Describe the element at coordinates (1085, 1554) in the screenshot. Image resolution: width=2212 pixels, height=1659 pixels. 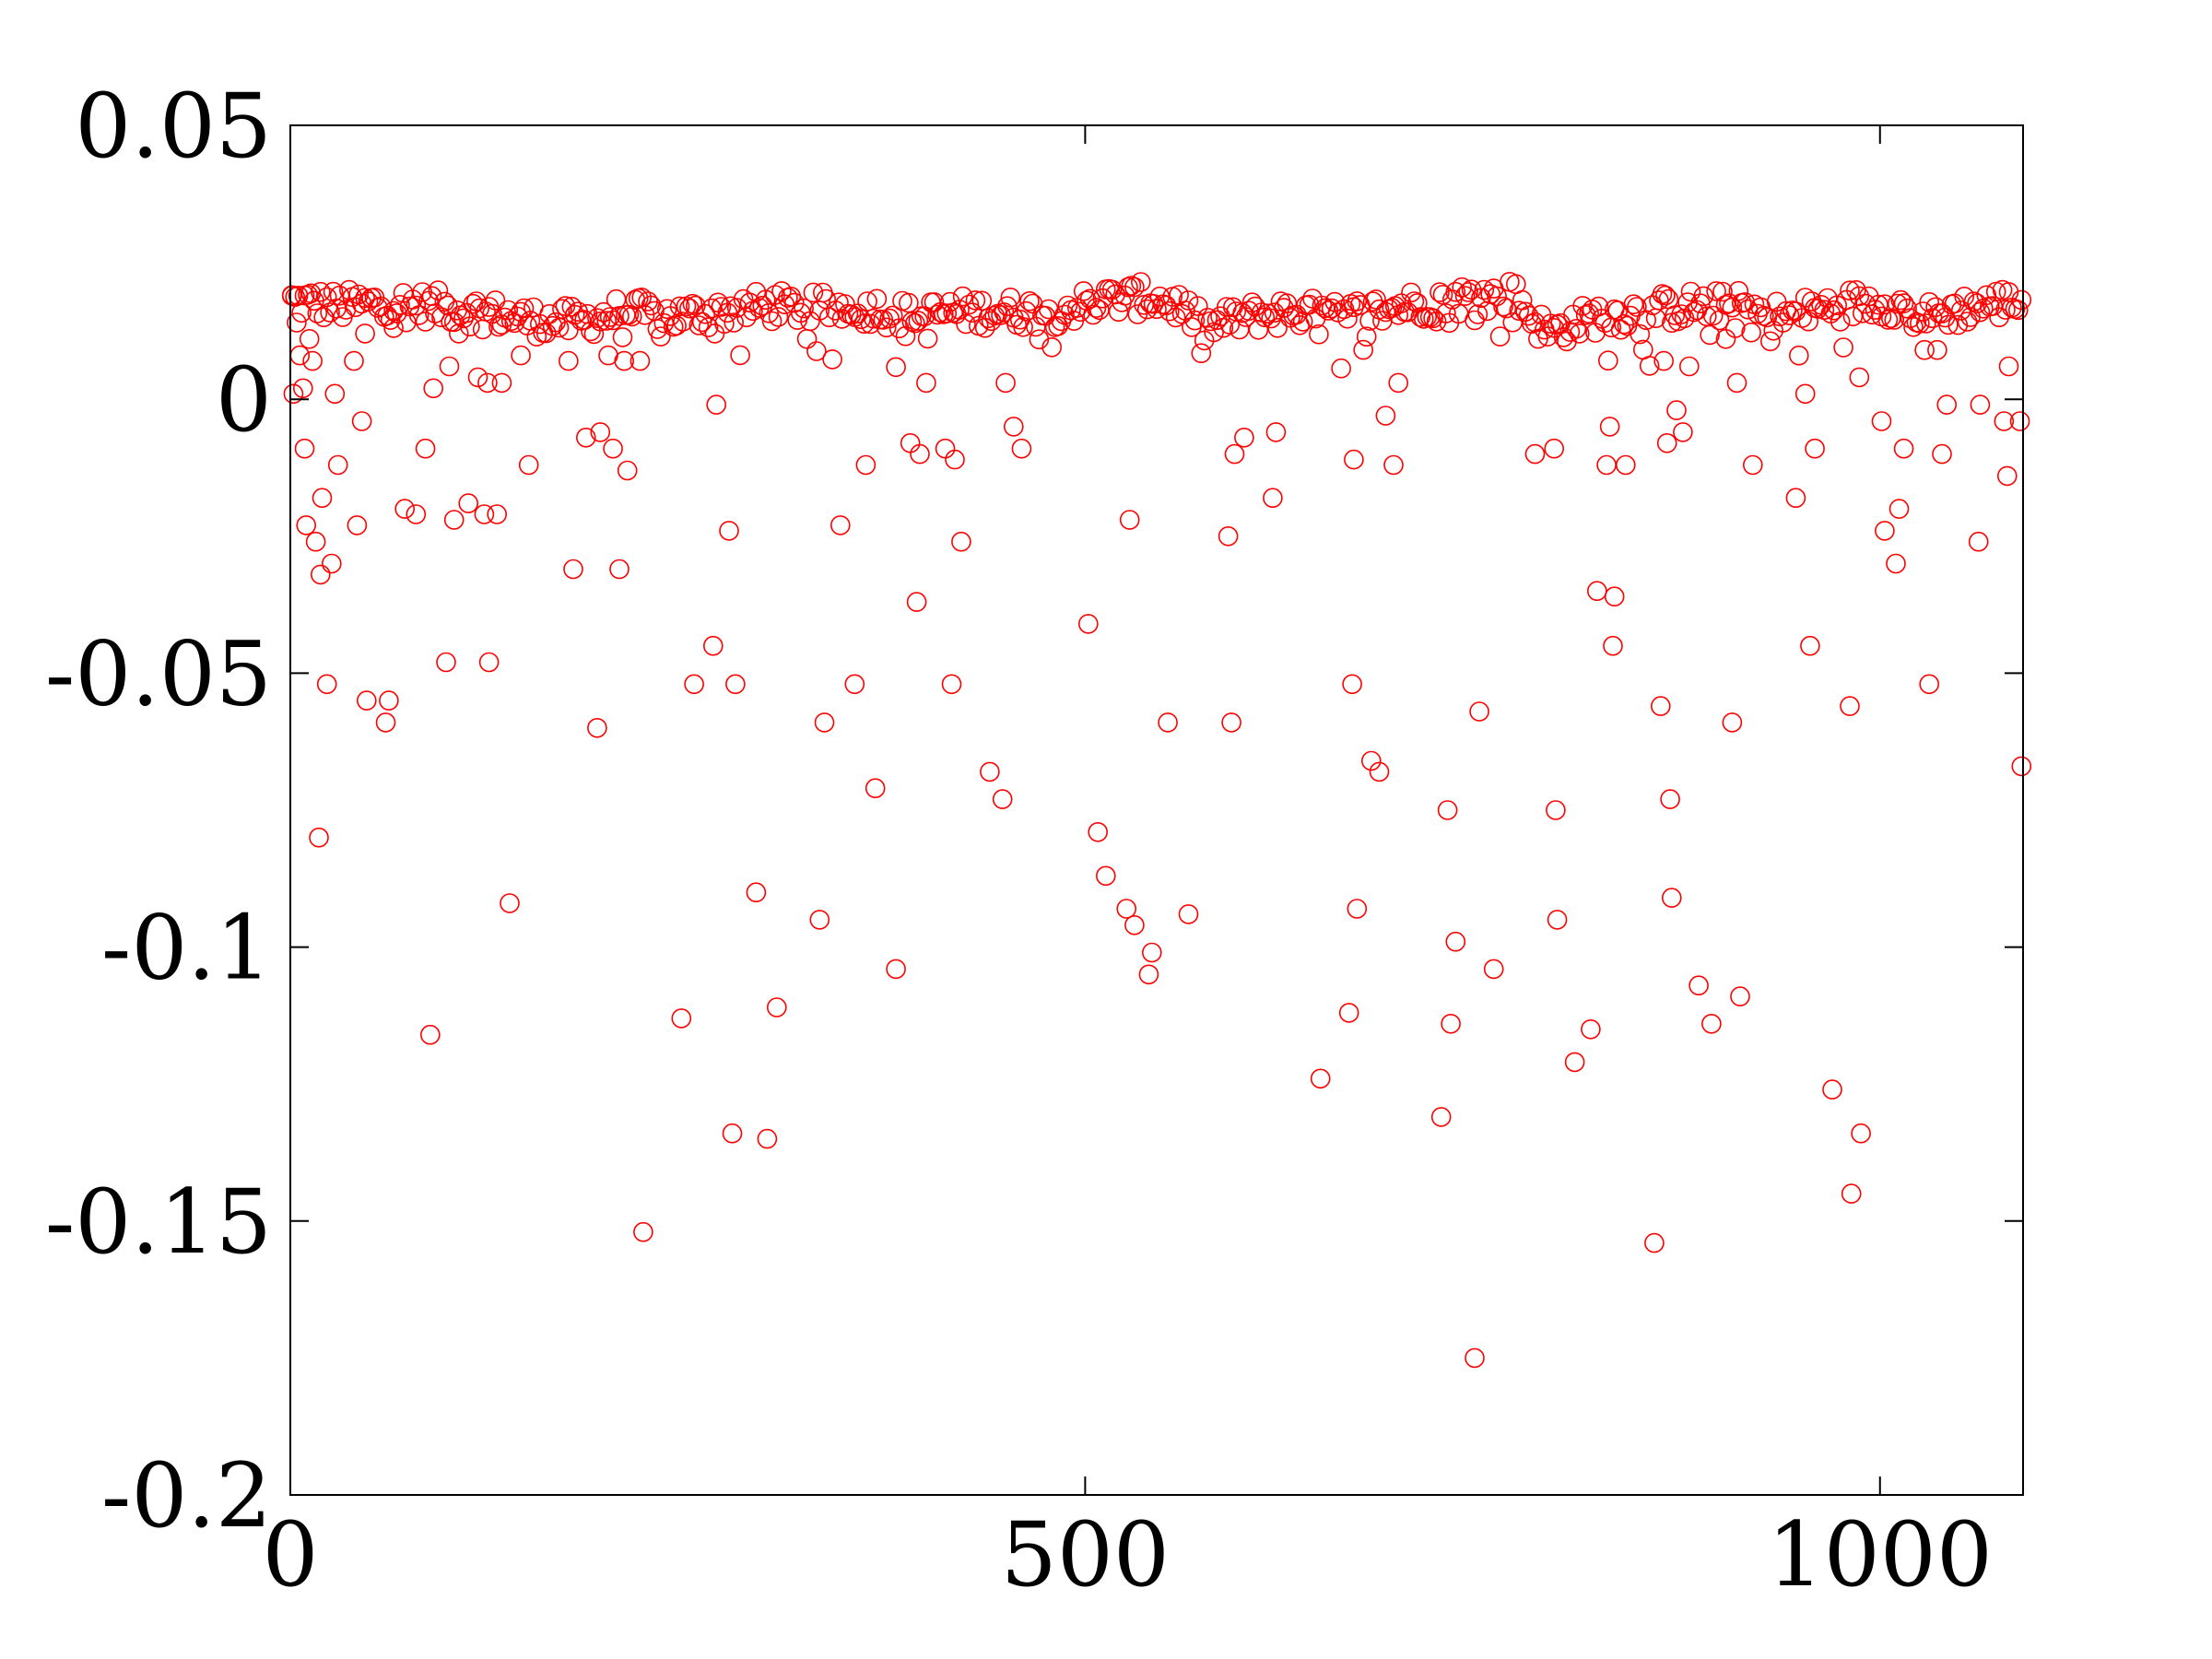
I see `x-tick-label: 500` at that location.